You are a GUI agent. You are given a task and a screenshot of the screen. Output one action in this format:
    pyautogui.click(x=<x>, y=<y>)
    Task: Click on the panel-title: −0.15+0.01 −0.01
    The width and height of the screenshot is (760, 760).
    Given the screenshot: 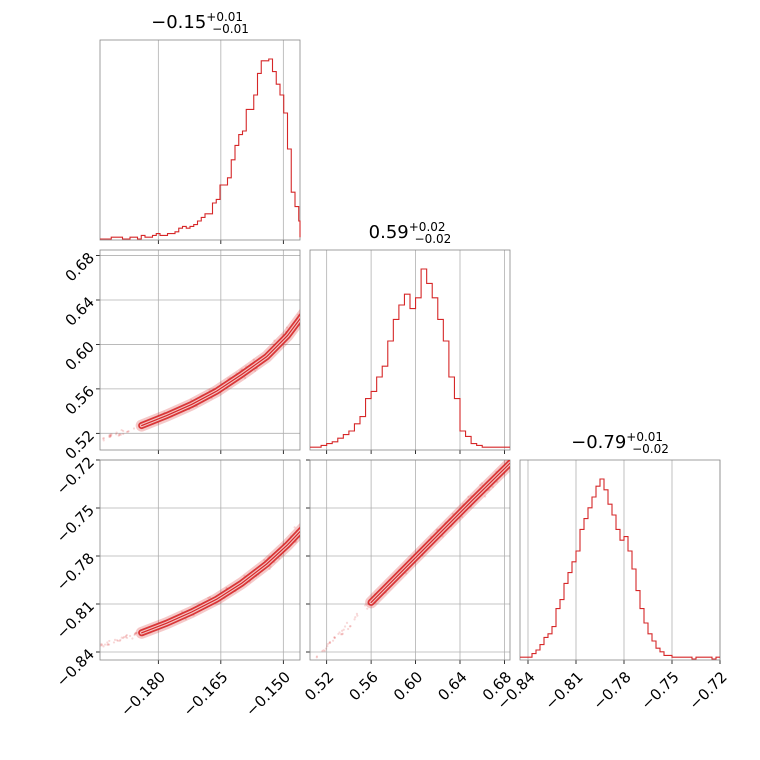 What is the action you would take?
    pyautogui.click(x=200, y=23)
    